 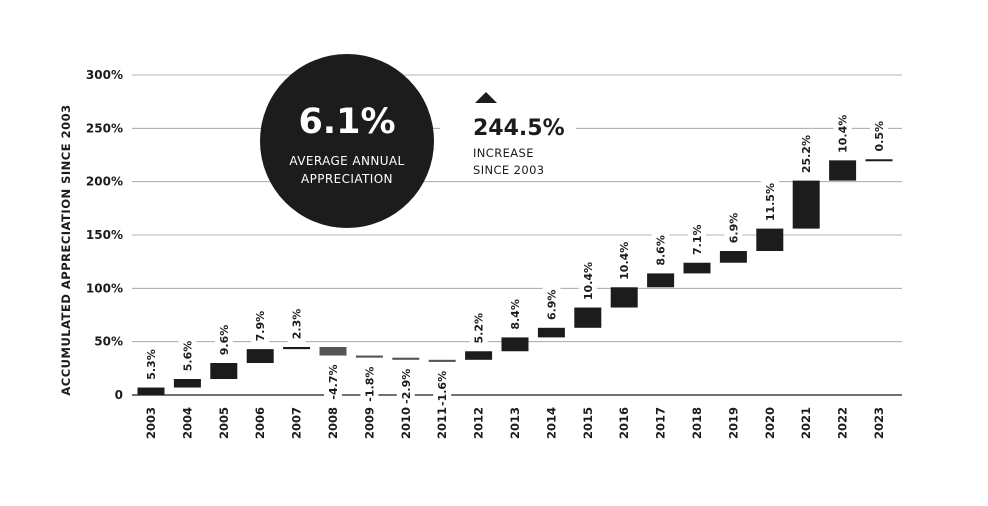 What do you see at coordinates (406, 423) in the screenshot?
I see `x-tick-label: 2010` at bounding box center [406, 423].